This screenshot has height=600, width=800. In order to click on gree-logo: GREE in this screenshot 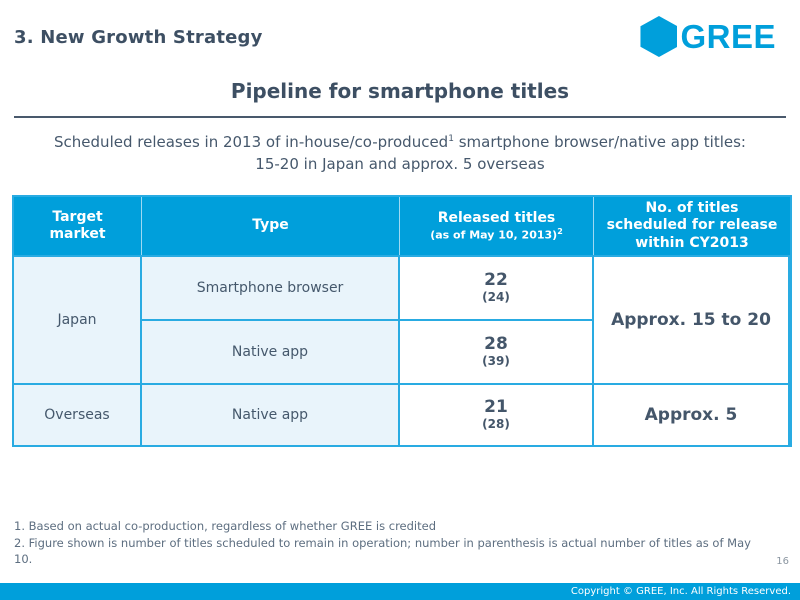, I will do `click(708, 36)`.